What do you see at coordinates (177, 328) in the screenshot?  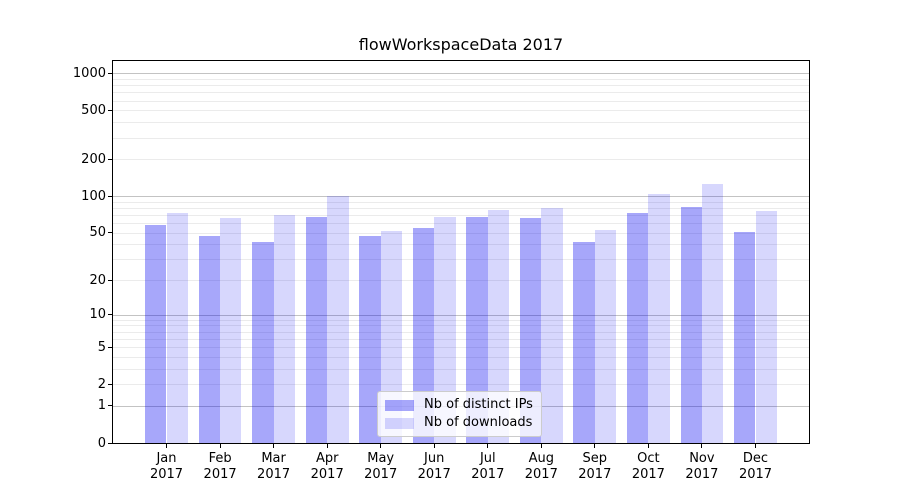 I see `bar-jan-downloads` at bounding box center [177, 328].